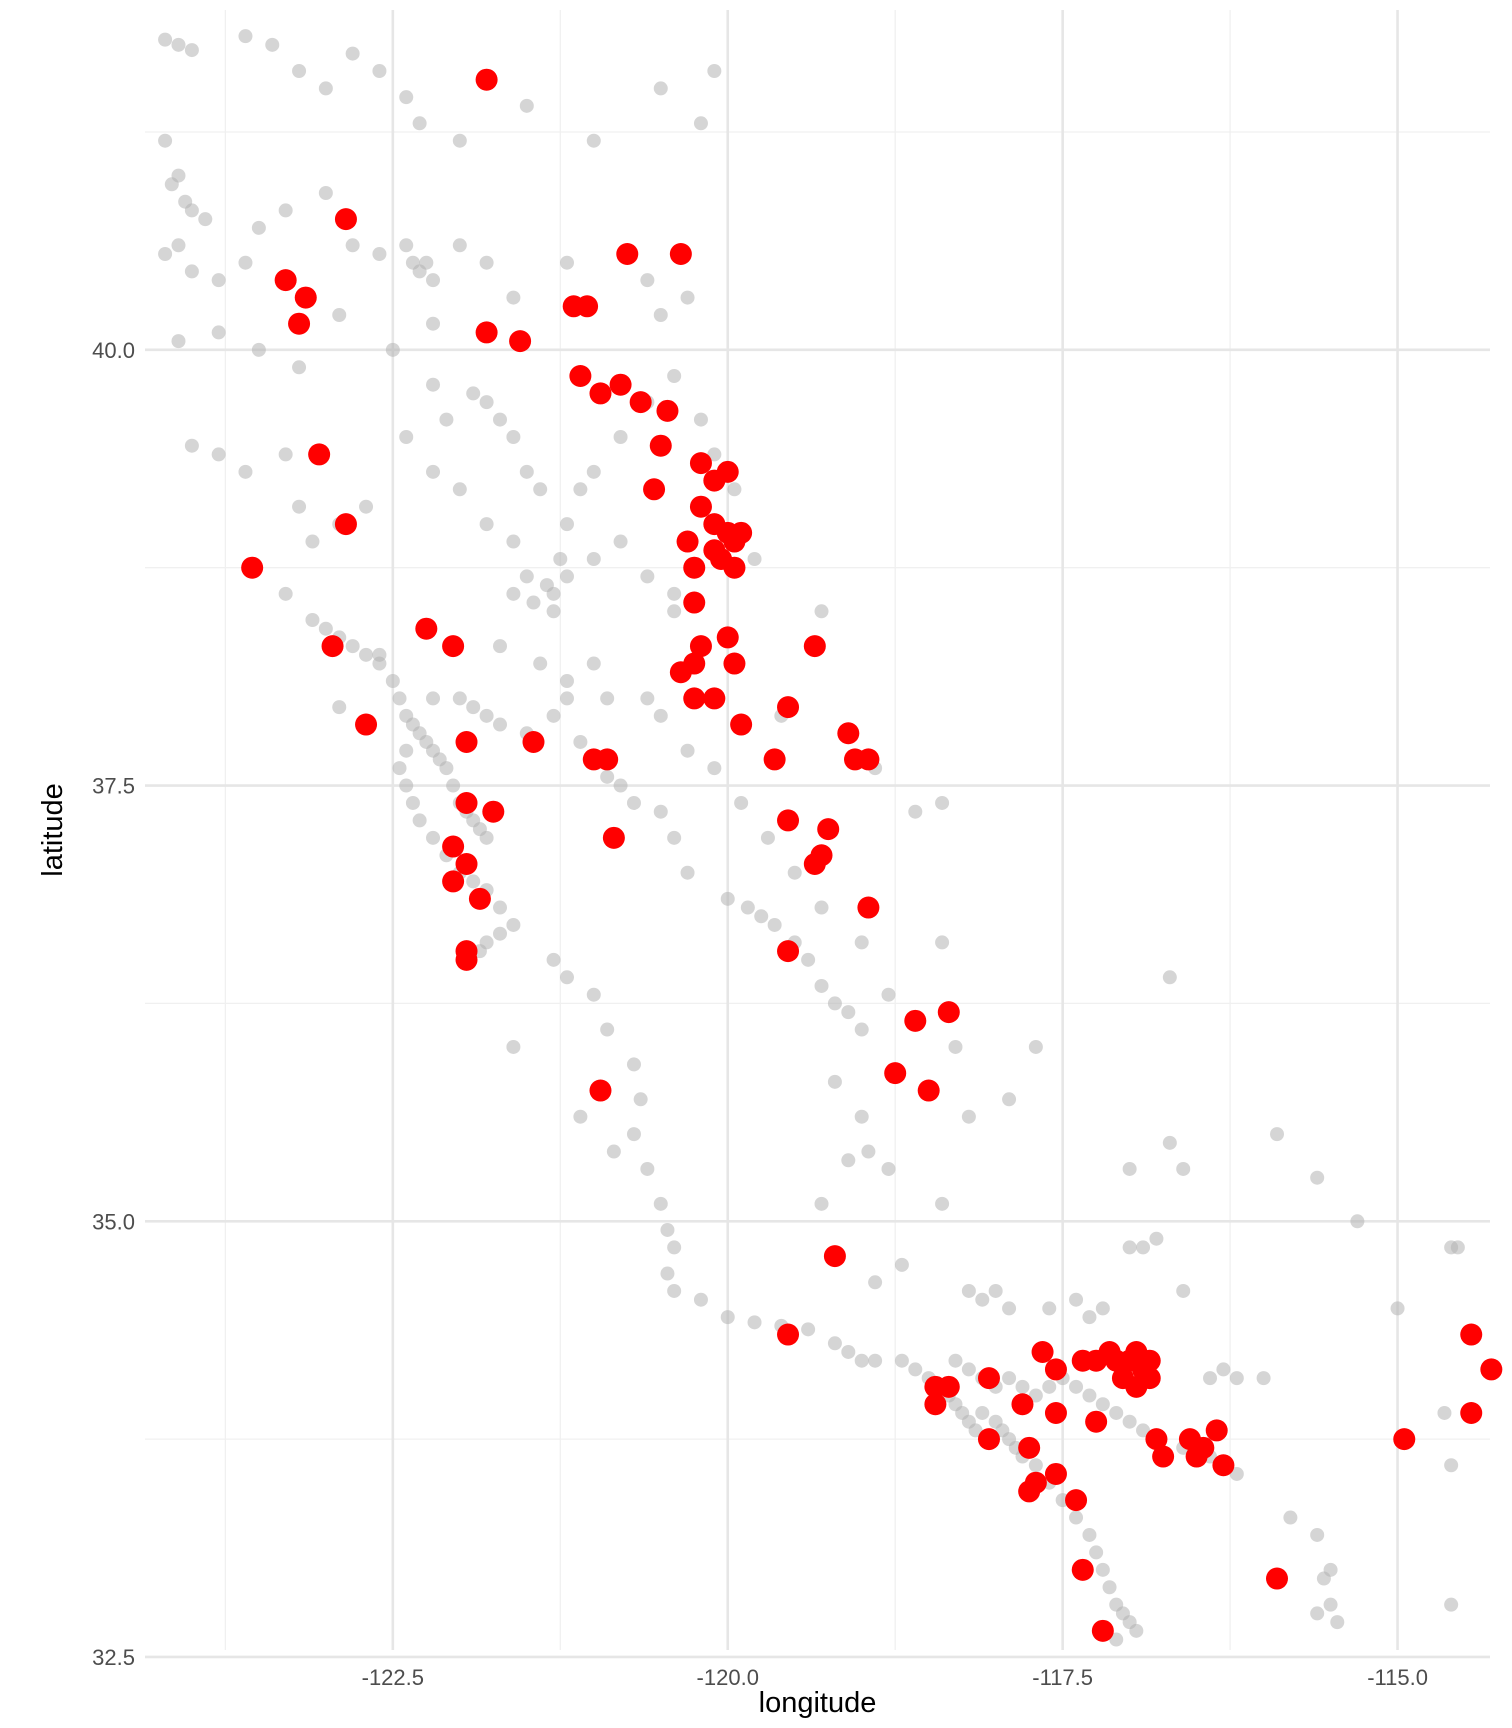  I want to click on x-axis-tick-labels: -122.5 -120.0 -117.5 -115.0, so click(895, 1677).